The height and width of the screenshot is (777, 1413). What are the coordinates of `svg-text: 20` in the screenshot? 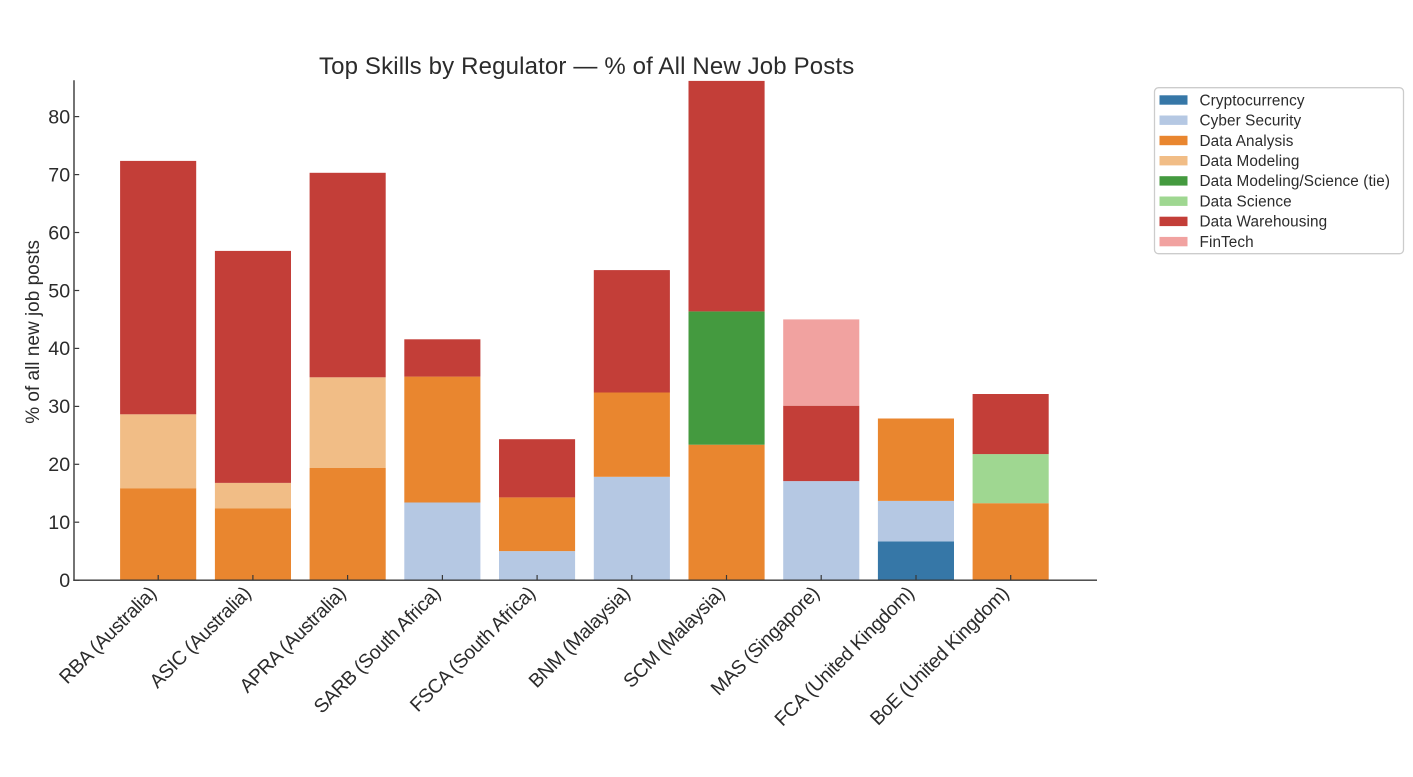 It's located at (59, 465).